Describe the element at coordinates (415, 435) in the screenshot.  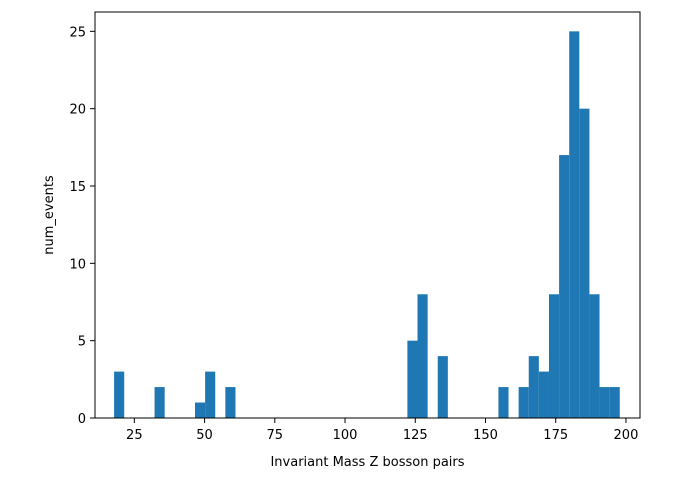
I see `x-tick-label: 125` at that location.